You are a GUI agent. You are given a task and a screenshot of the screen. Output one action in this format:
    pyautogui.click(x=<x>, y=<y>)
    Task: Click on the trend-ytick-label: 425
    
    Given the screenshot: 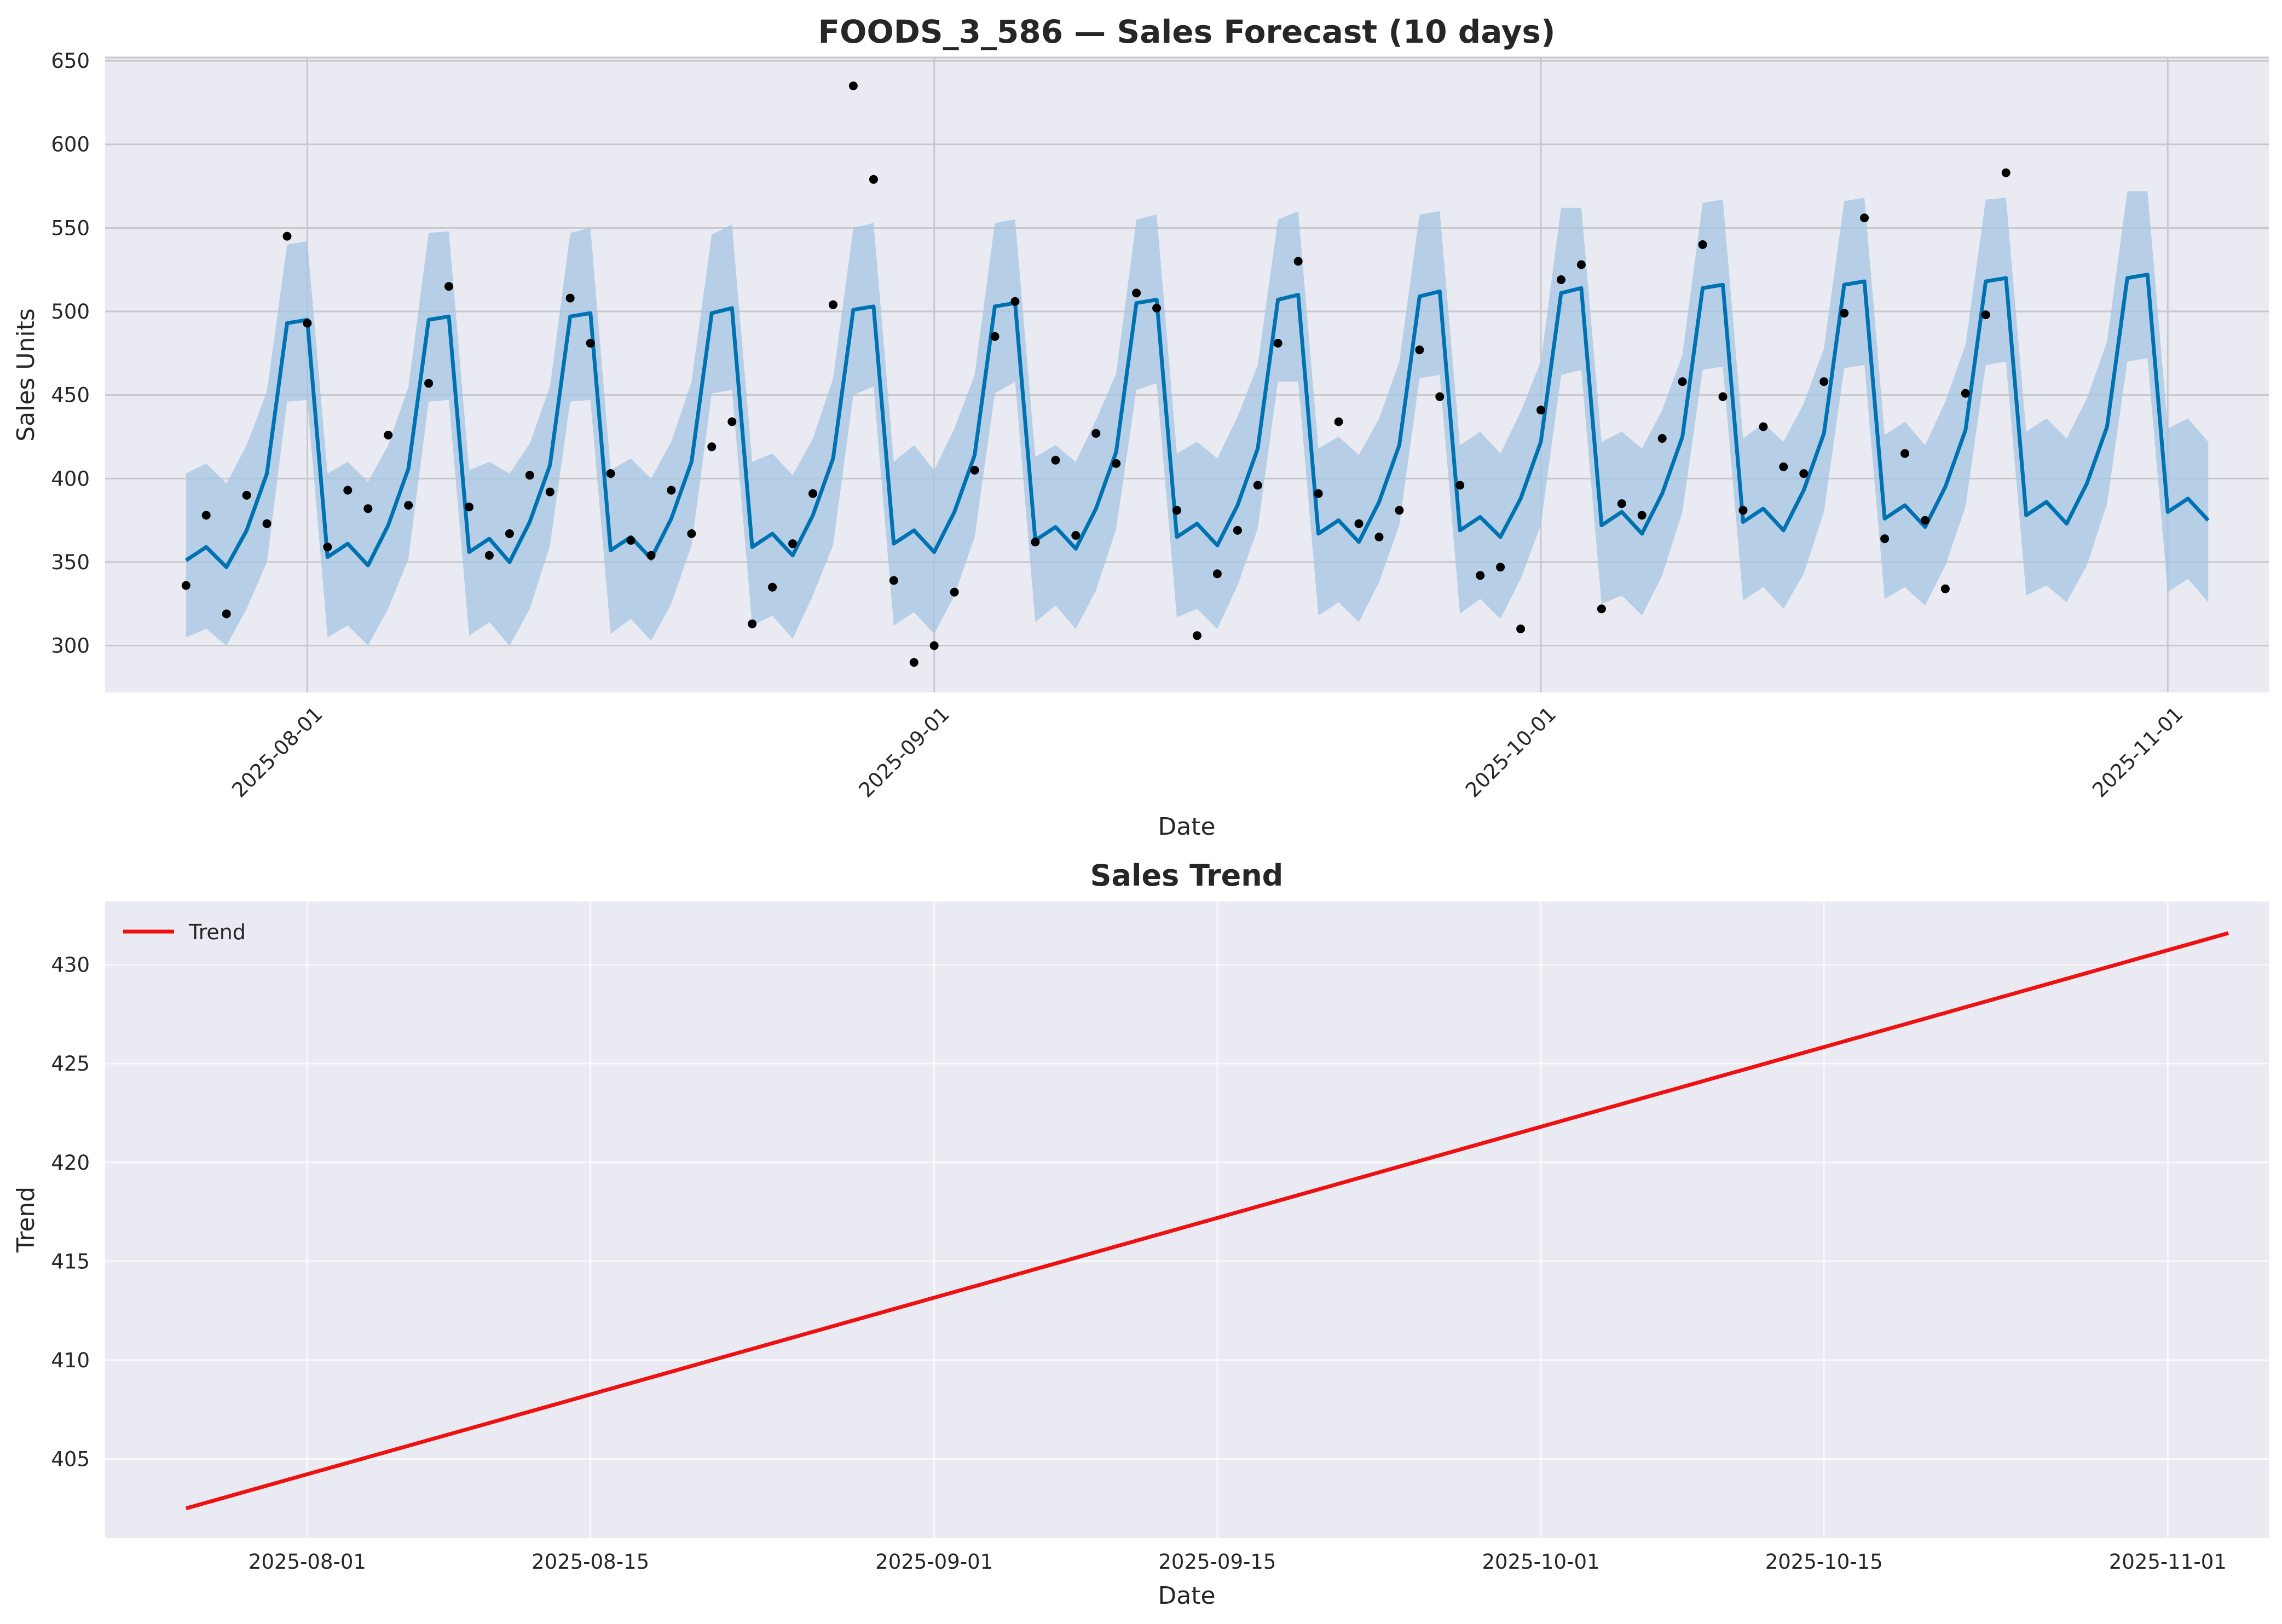 What is the action you would take?
    pyautogui.click(x=70, y=1064)
    